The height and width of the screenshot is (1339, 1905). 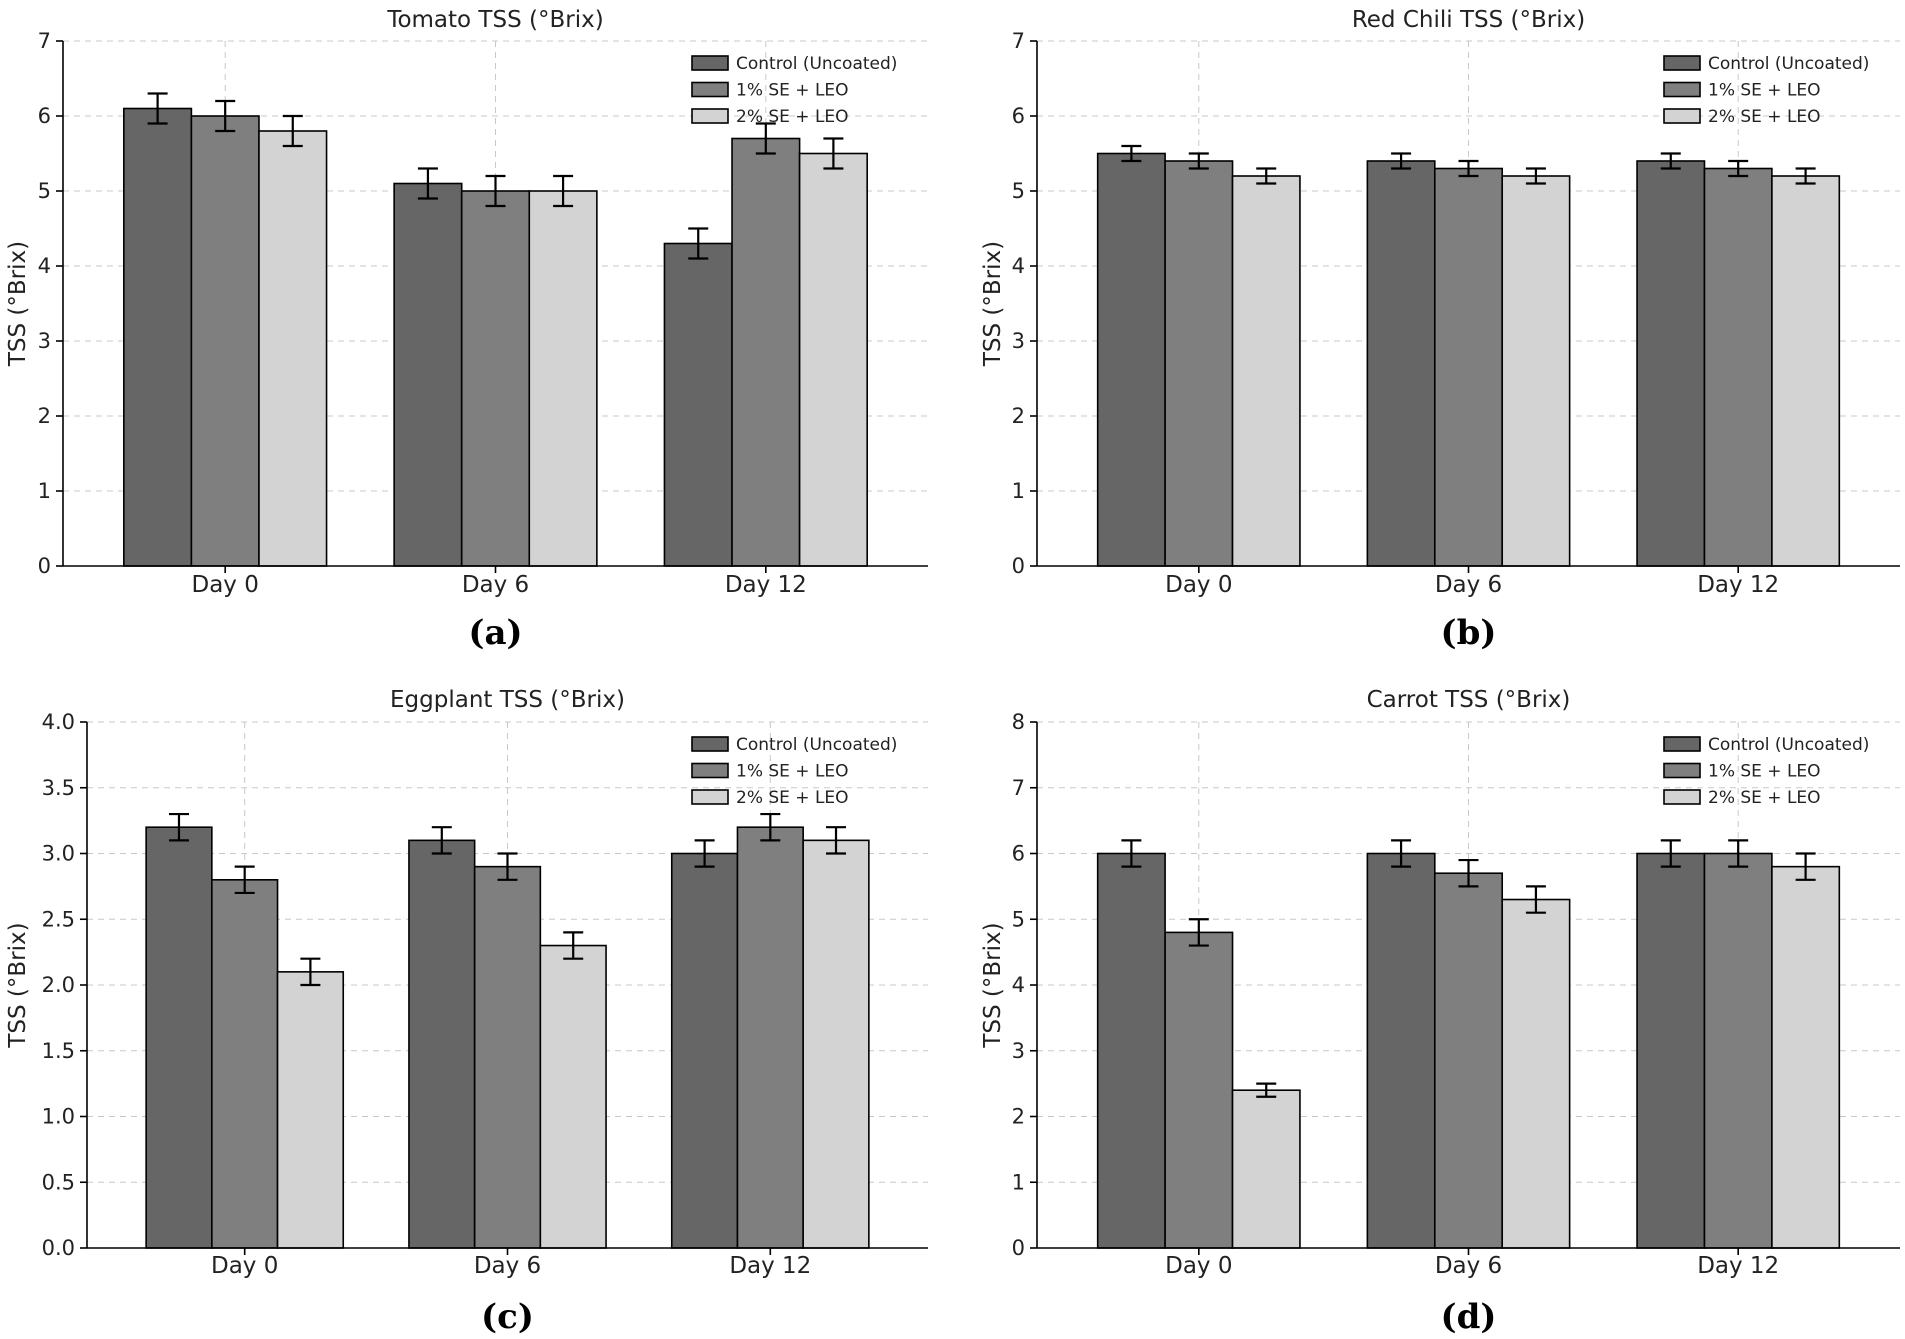 I want to click on y-tick-label: 4.0, so click(x=58, y=722).